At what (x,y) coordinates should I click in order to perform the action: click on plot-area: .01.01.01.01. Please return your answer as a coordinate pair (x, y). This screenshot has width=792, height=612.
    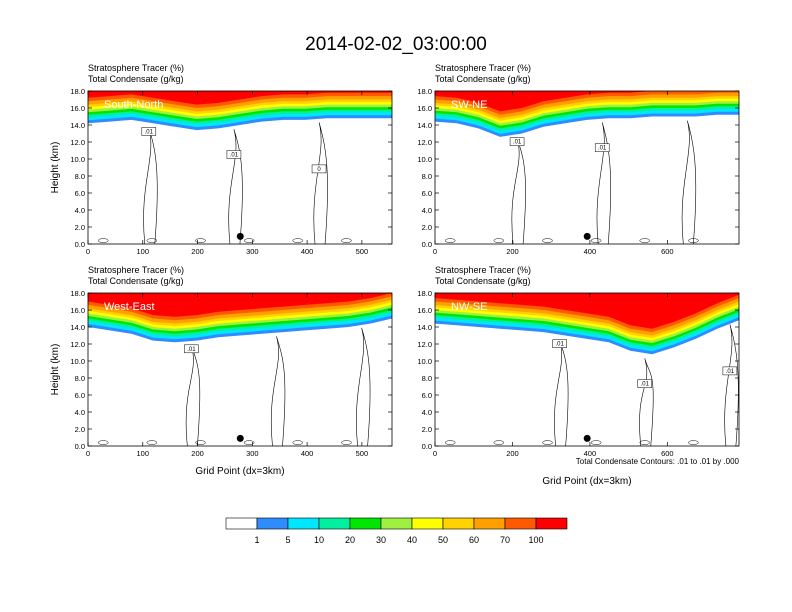
    Looking at the image, I should click on (587, 369).